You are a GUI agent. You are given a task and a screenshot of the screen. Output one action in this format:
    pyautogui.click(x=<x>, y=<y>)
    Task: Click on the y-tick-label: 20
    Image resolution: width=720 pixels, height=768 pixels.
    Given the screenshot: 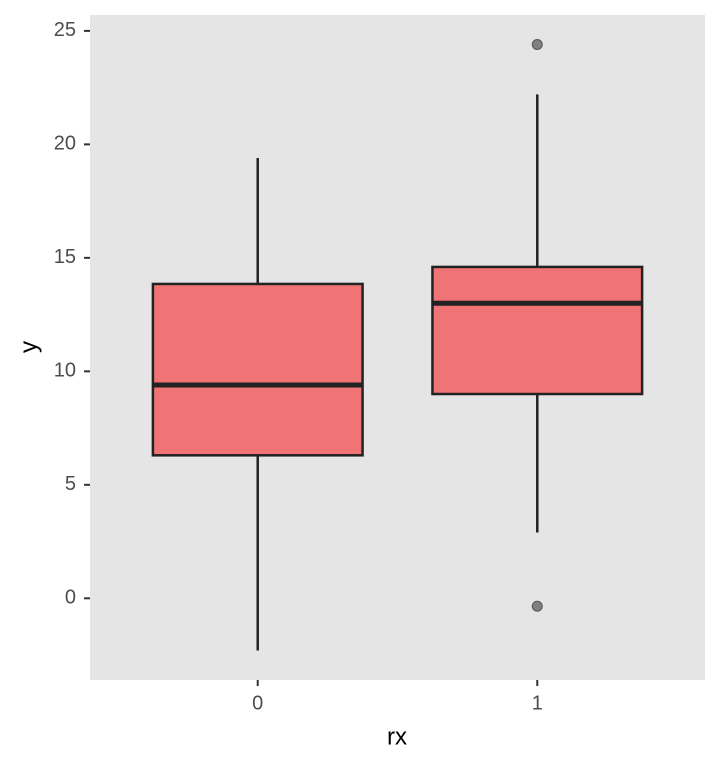 What is the action you would take?
    pyautogui.click(x=65, y=144)
    